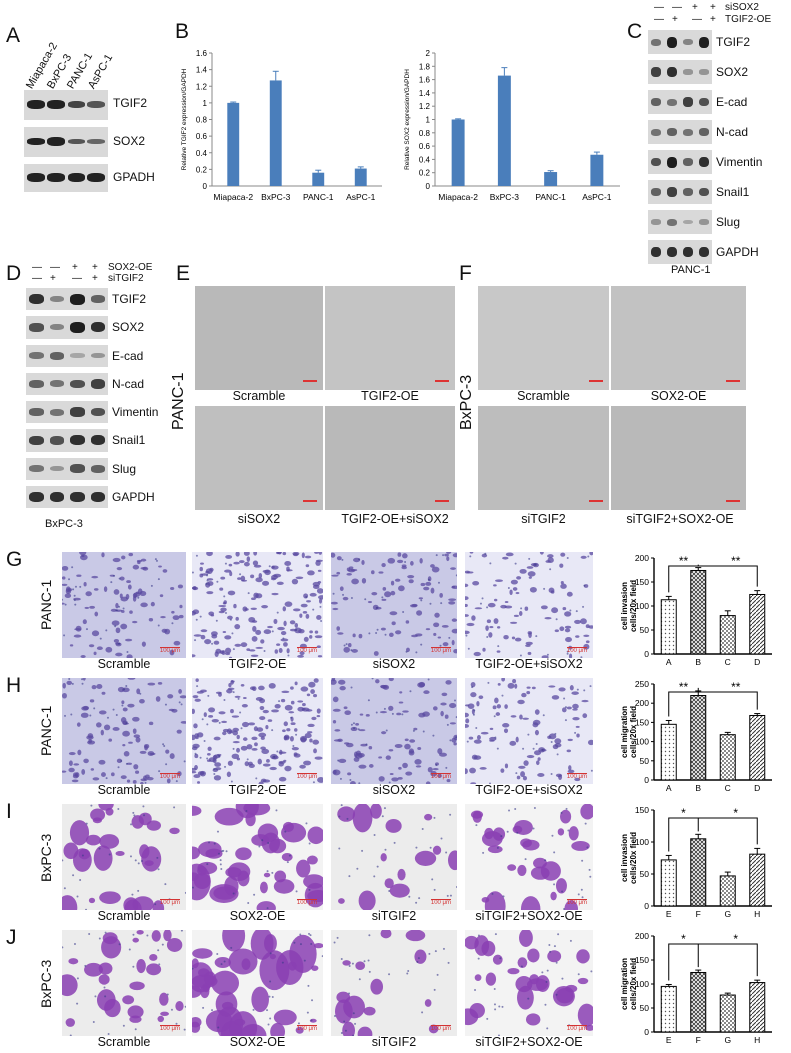  I want to click on y-axis-label: cell invasion, so click(624, 858).